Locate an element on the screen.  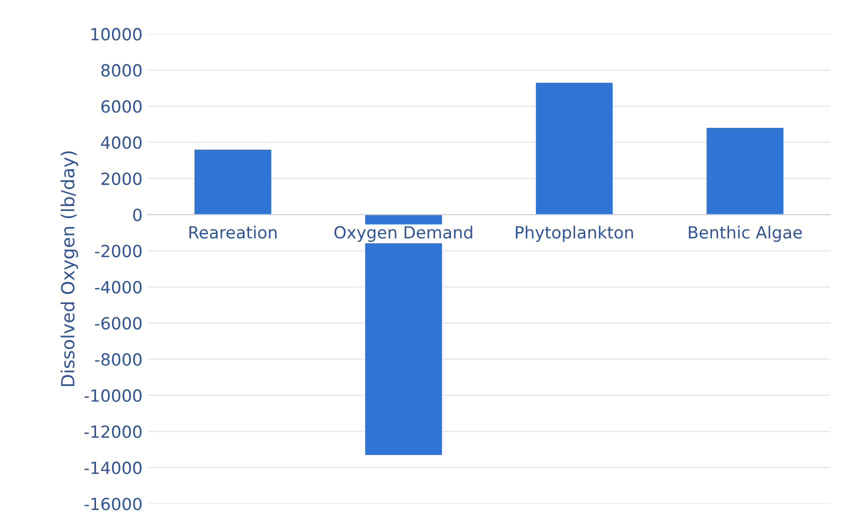
y-tick-label: 8000 is located at coordinates (121, 70).